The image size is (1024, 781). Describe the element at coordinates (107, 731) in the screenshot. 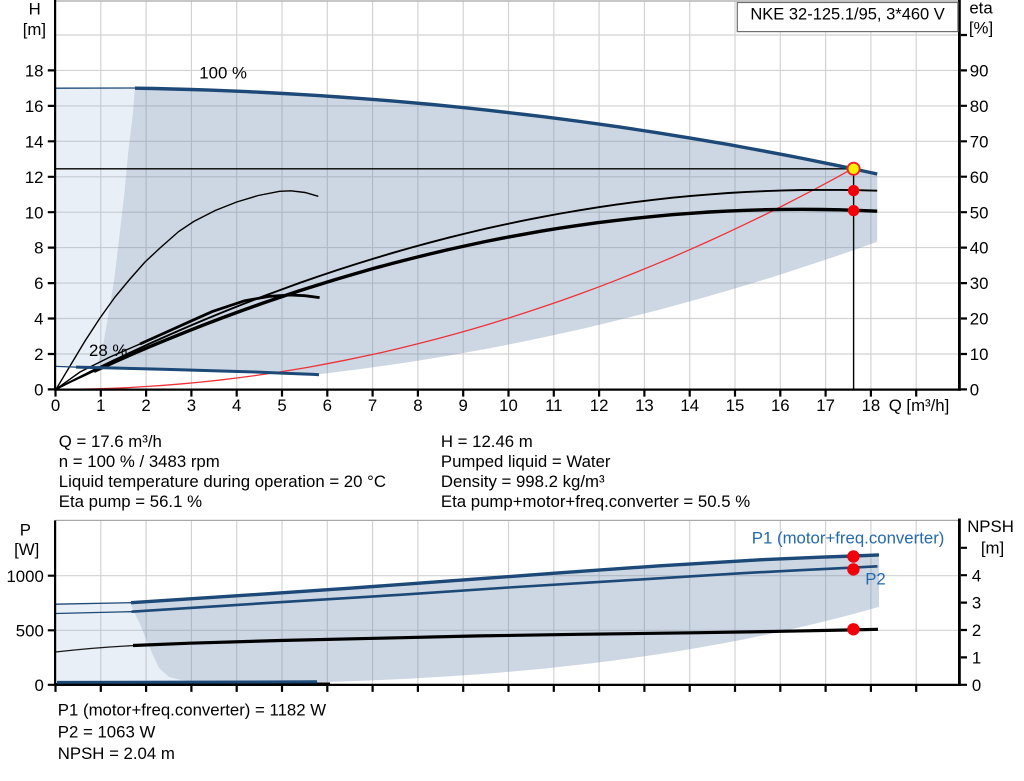

I see `svg-text: P2 = 1063 W` at that location.